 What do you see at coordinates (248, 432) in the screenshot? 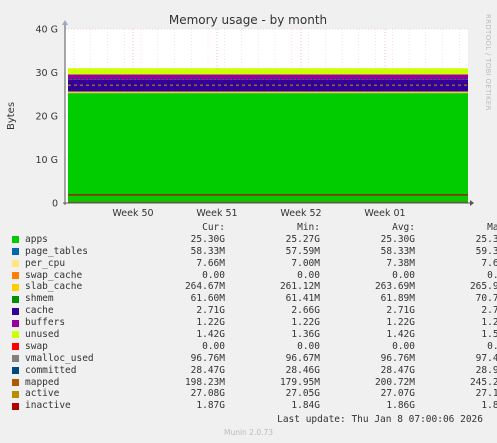
I see `munin-version: Munin 2.0.73` at bounding box center [248, 432].